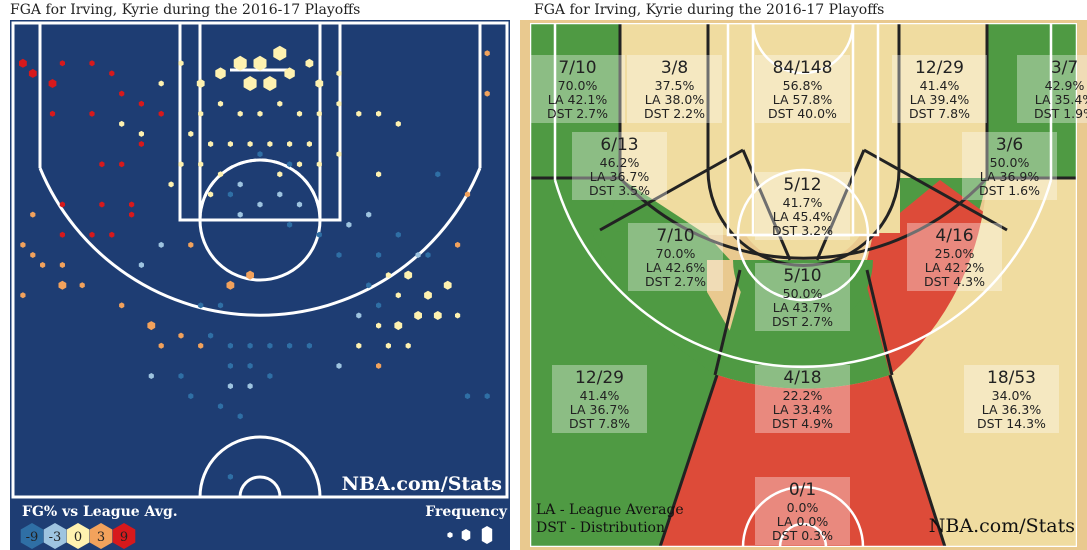  I want to click on frequency-hex-large, so click(487, 535).